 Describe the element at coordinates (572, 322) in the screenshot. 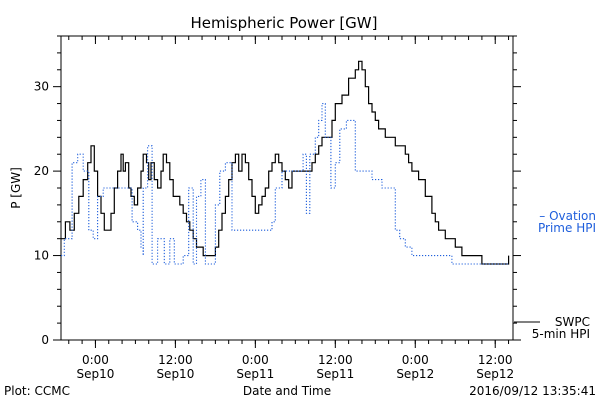

I see `legend-swpc-line1: SWPC` at that location.